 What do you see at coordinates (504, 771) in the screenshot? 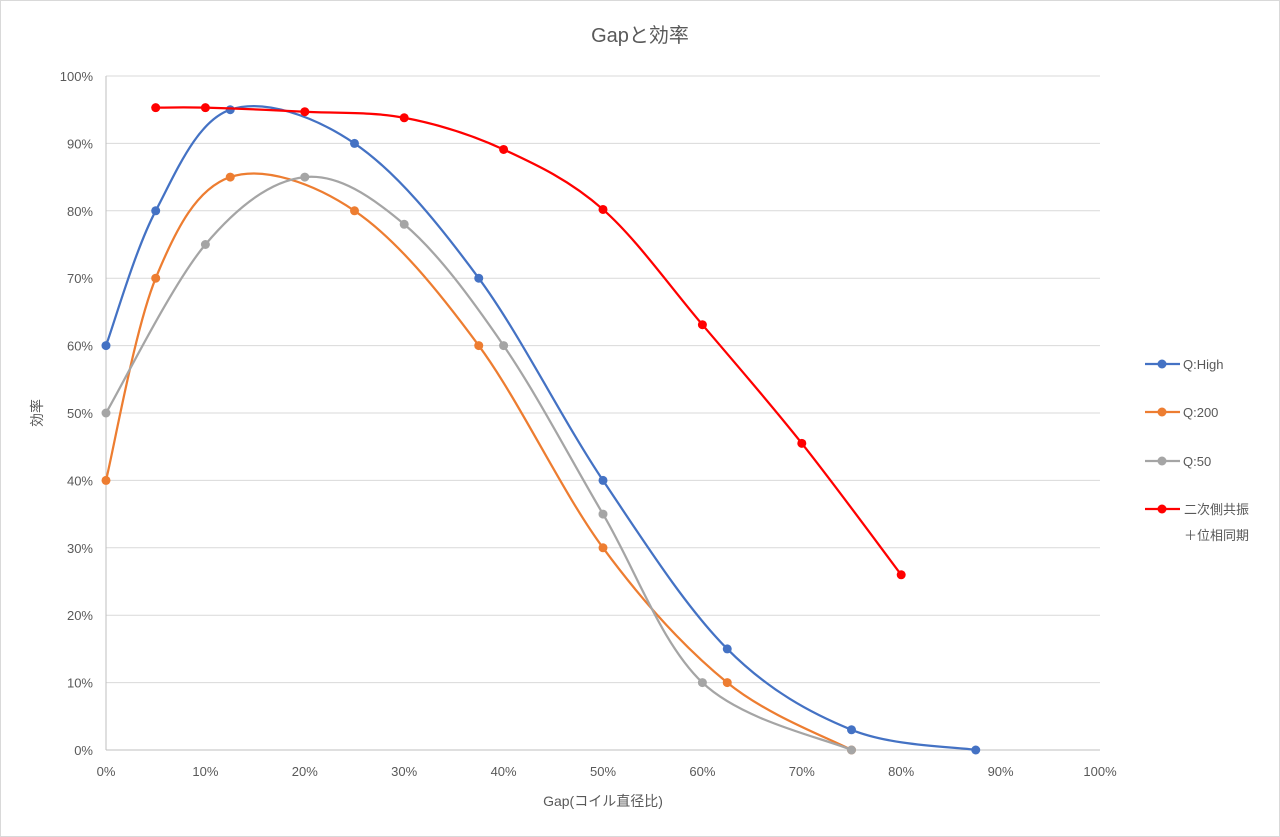
I see `x-tick-label: 40%` at bounding box center [504, 771].